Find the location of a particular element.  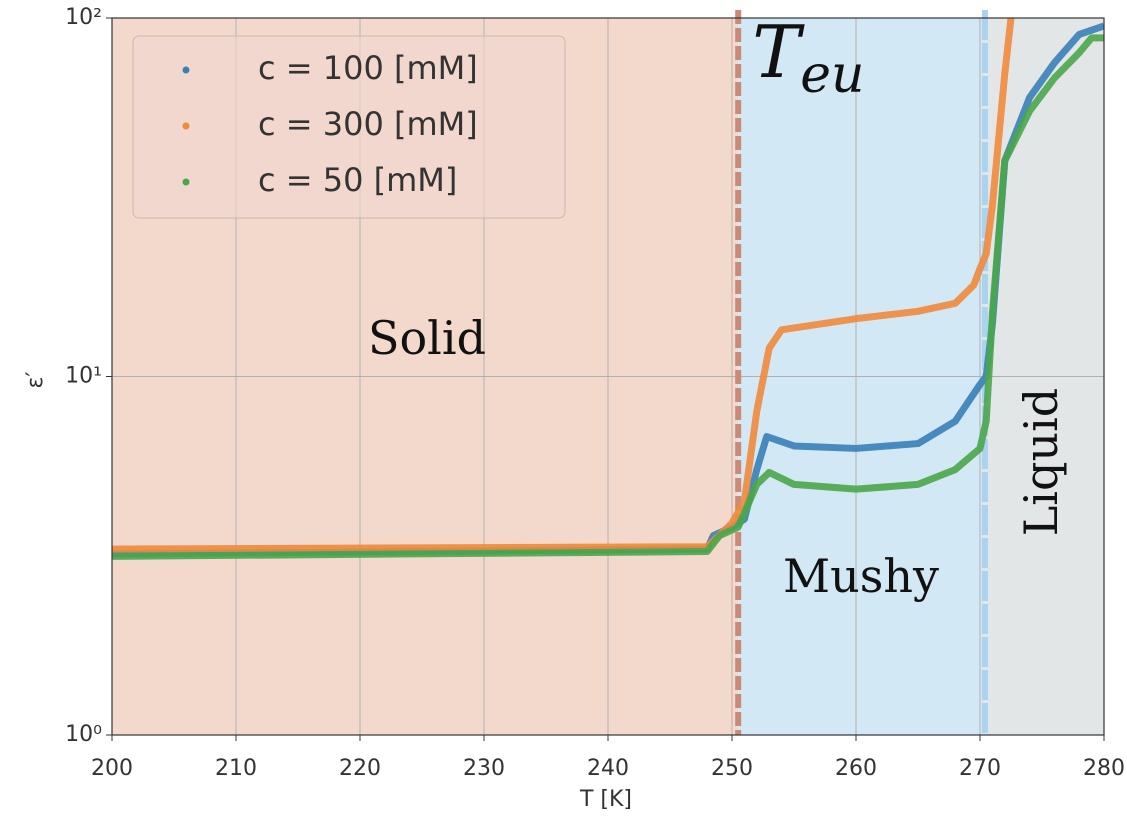

region-label: Solid is located at coordinates (427, 338).